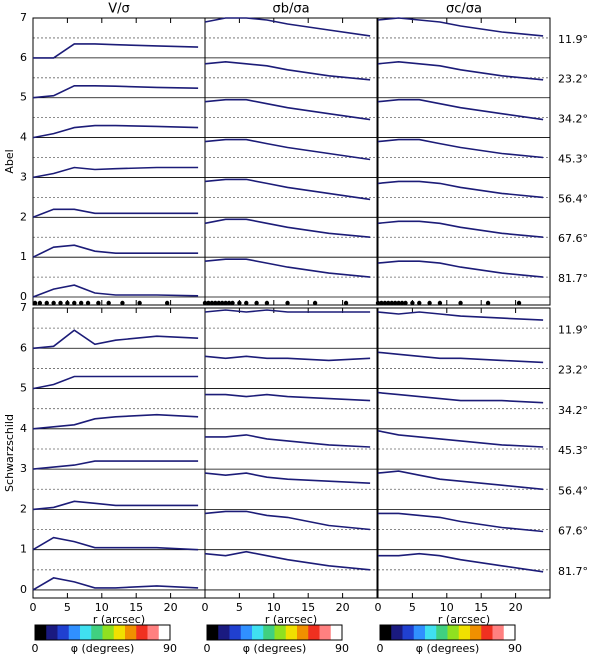 The width and height of the screenshot is (598, 655). What do you see at coordinates (170, 648) in the screenshot?
I see `colorbar-tick-label: 90` at bounding box center [170, 648].